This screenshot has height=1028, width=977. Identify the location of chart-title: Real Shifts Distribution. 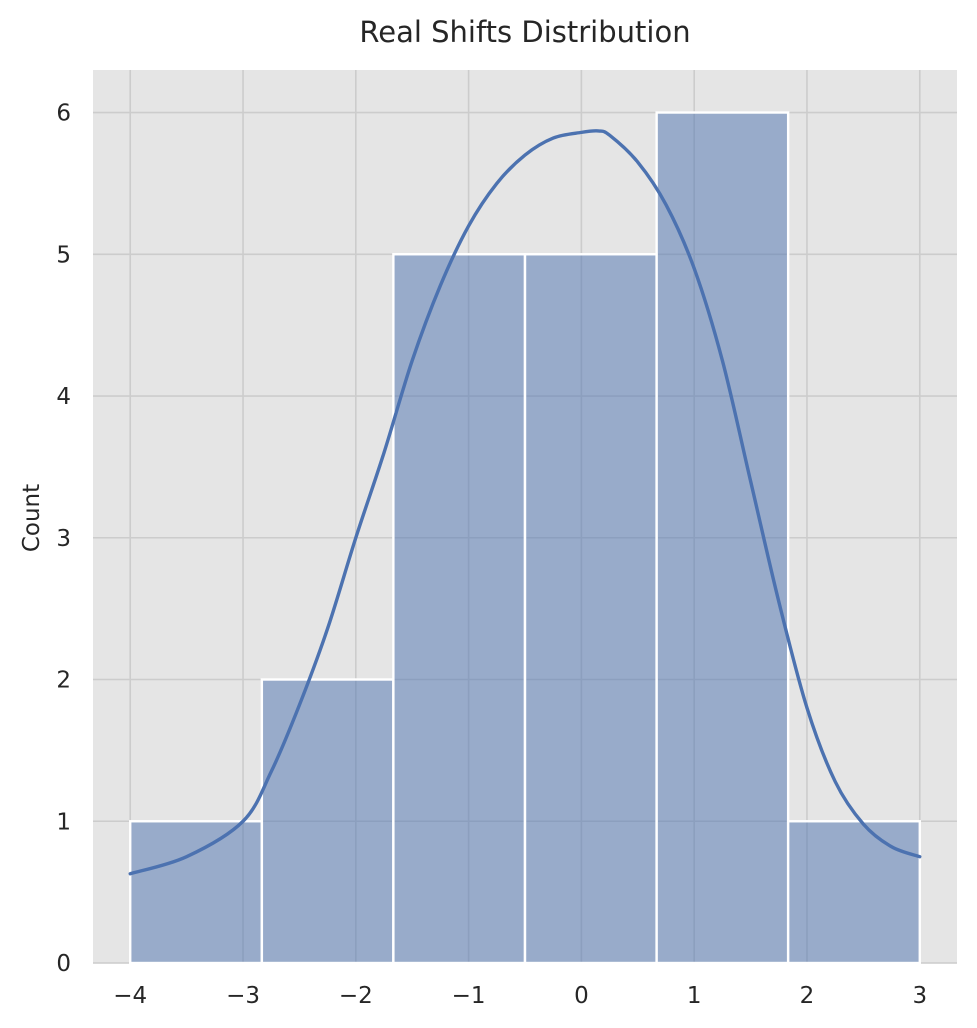
(525, 32).